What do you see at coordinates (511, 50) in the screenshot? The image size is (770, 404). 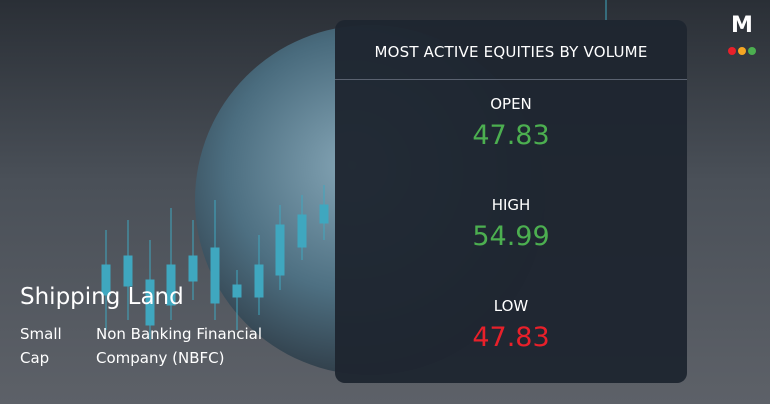 I see `panel-title: MOST ACTIVE EQUITIES BY VOLUME` at bounding box center [511, 50].